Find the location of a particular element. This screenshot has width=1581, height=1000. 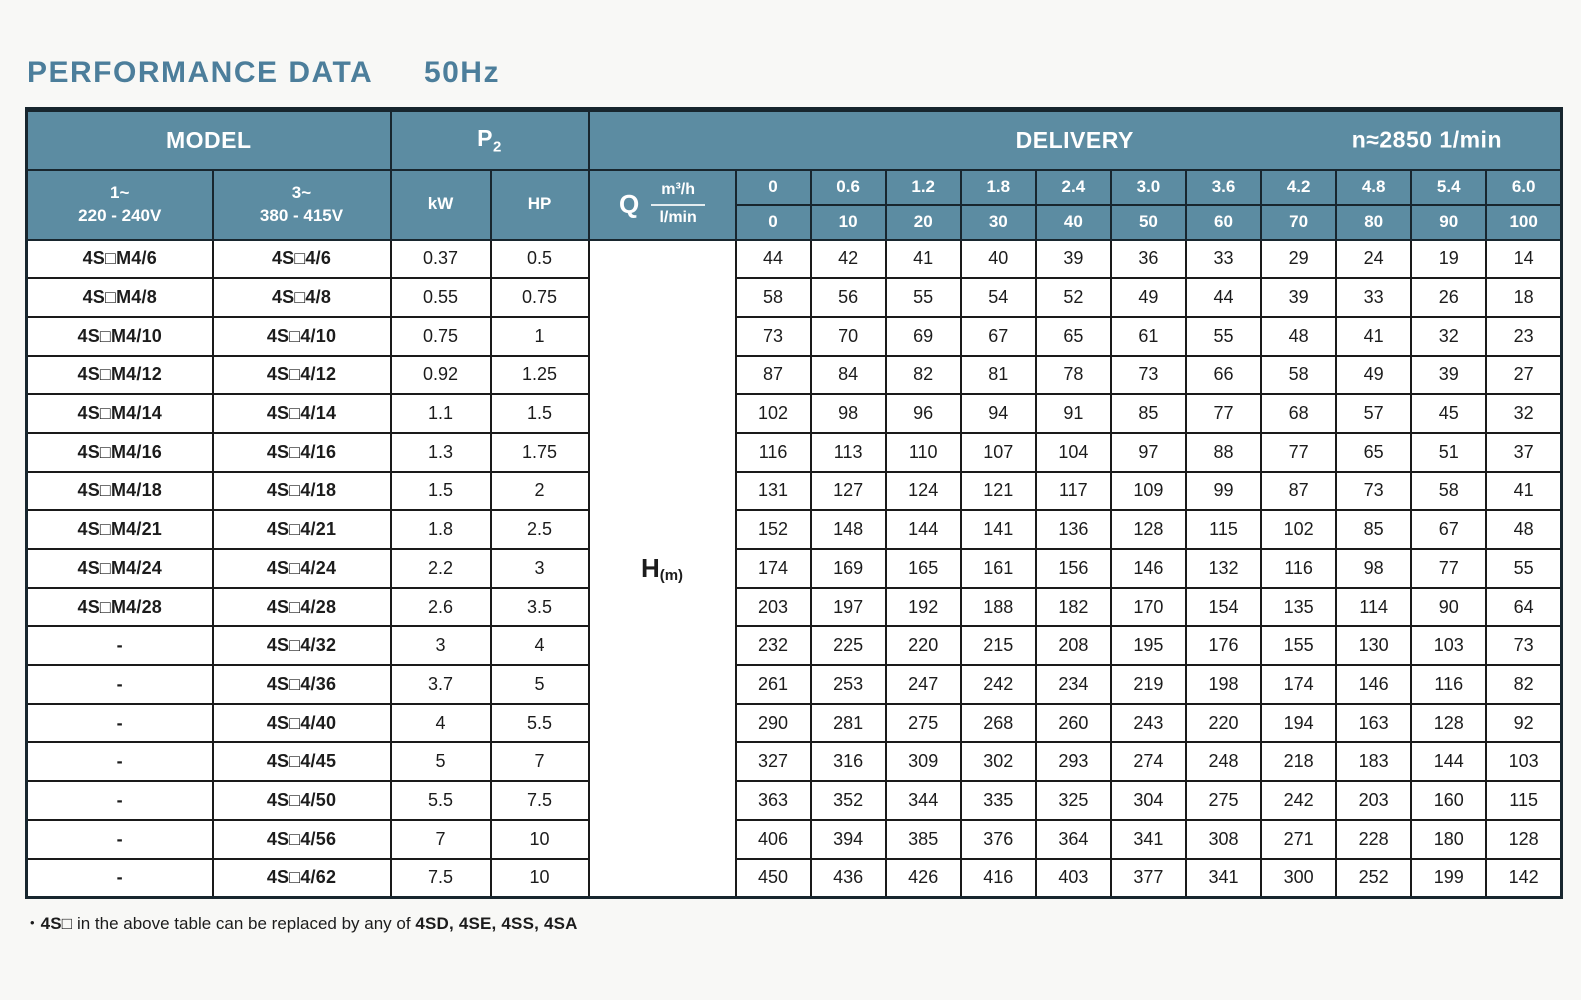

head-value-cell: 128 is located at coordinates (1148, 529).